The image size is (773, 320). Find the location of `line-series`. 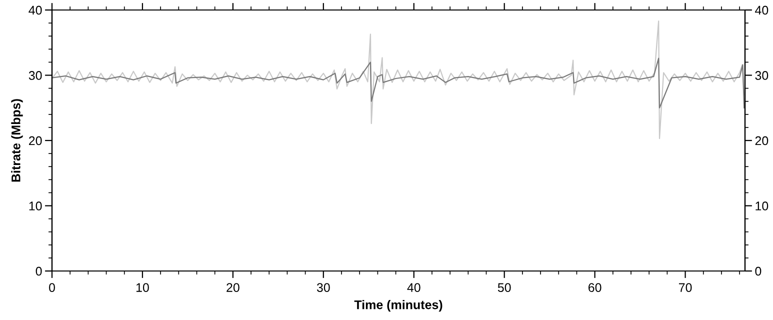

line-series is located at coordinates (398, 83).